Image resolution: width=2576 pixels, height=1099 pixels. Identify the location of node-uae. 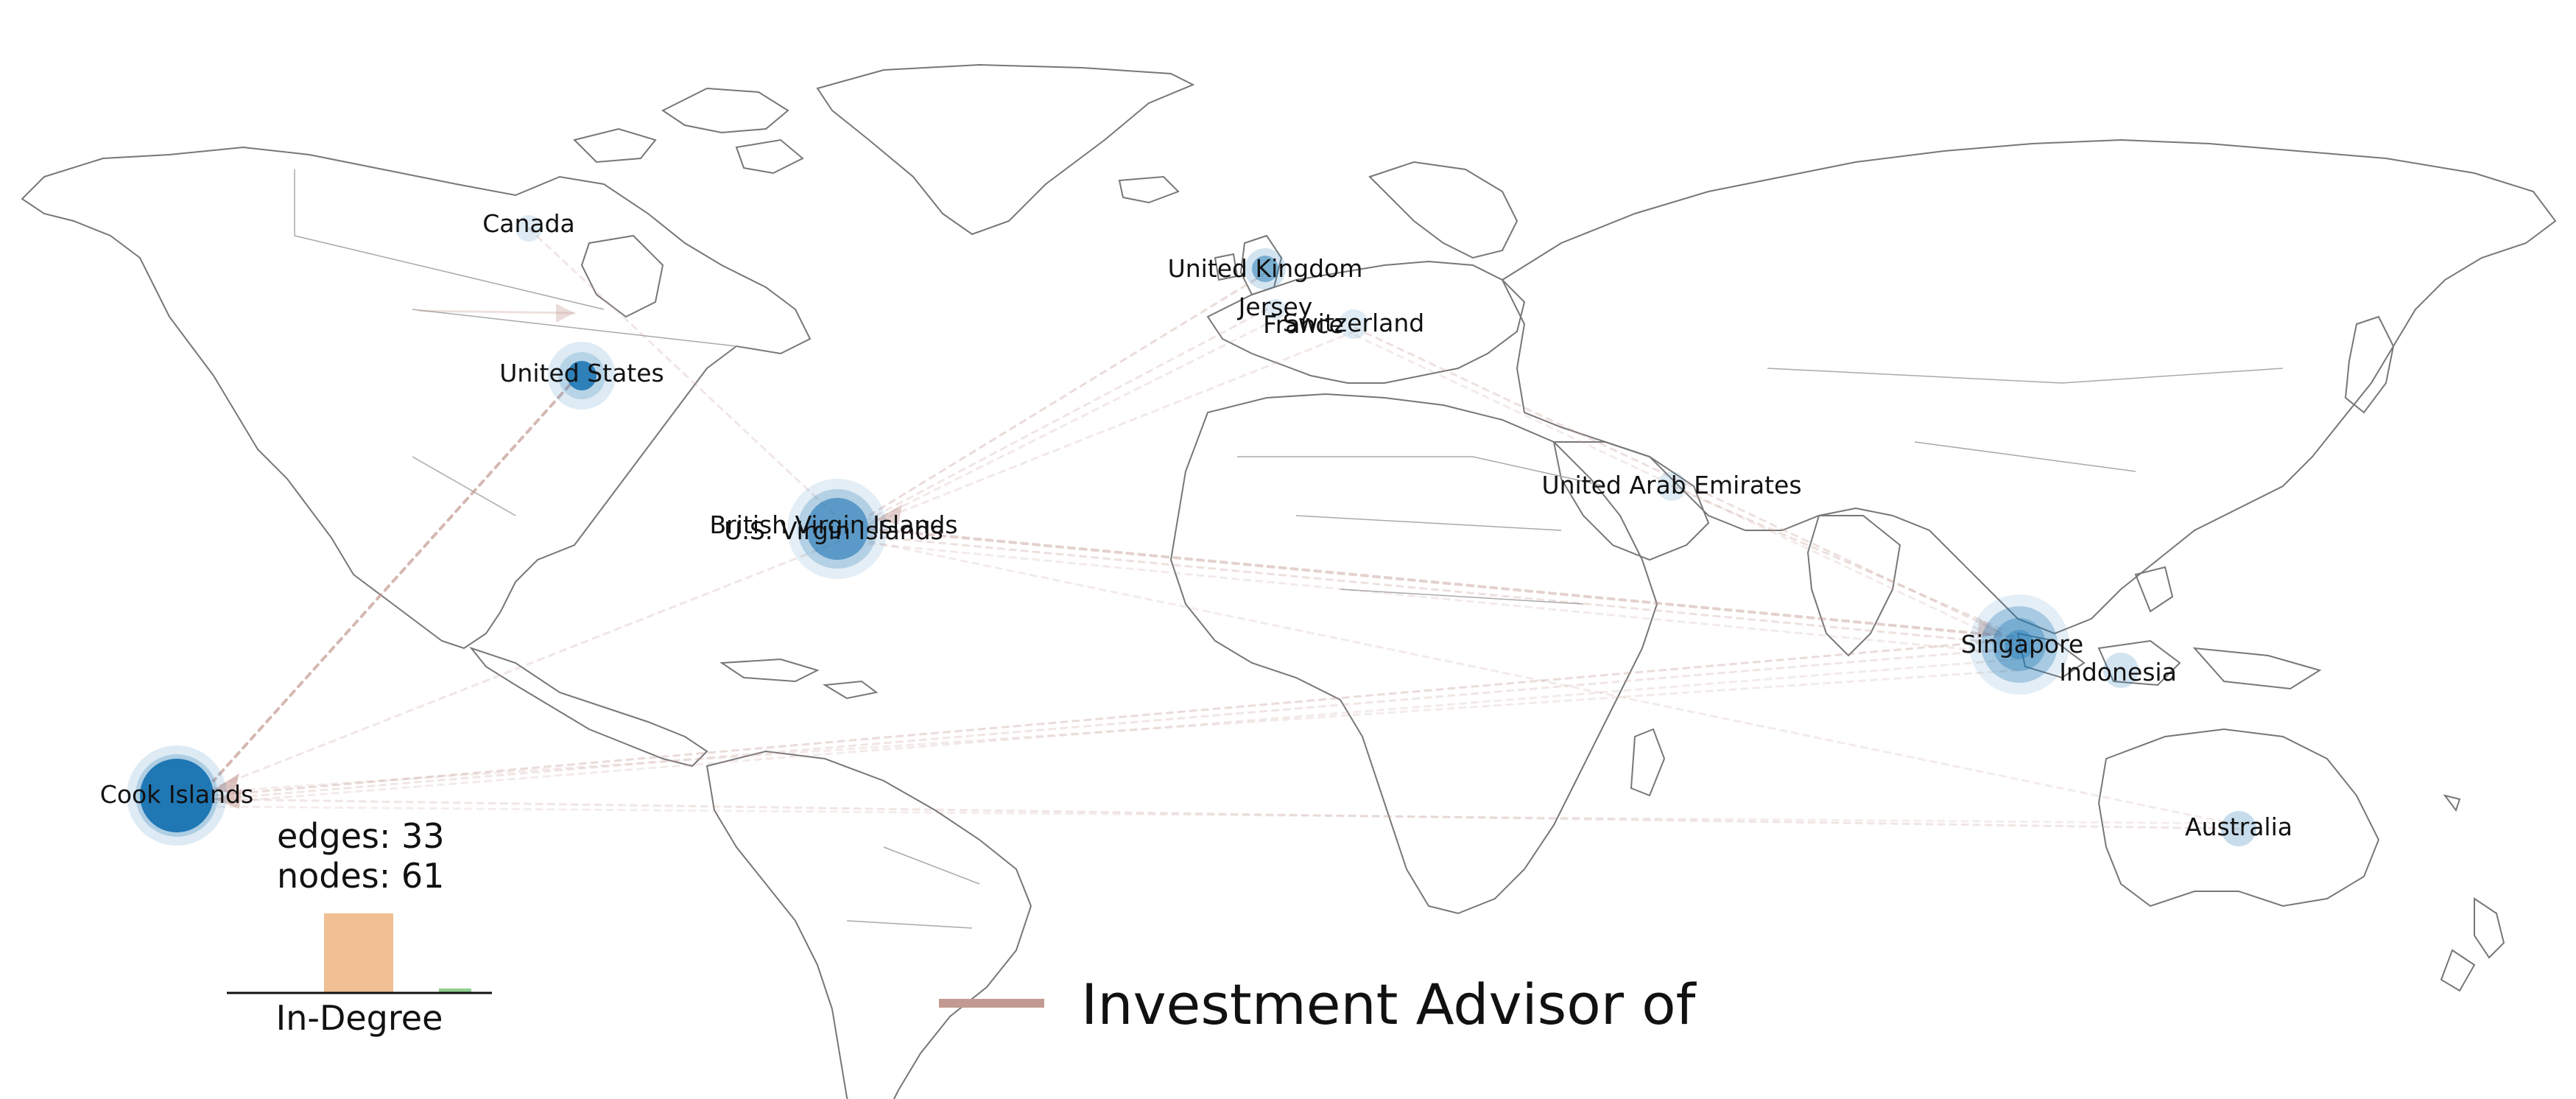
(1671, 486).